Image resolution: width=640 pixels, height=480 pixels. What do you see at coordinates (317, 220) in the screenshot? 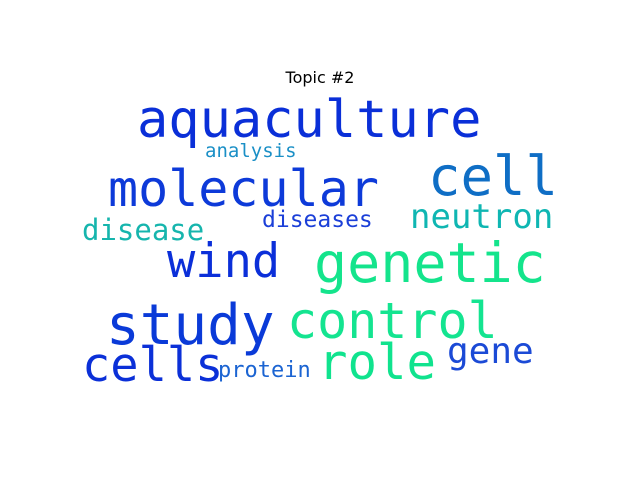
I see `word-diseases: diseases` at bounding box center [317, 220].